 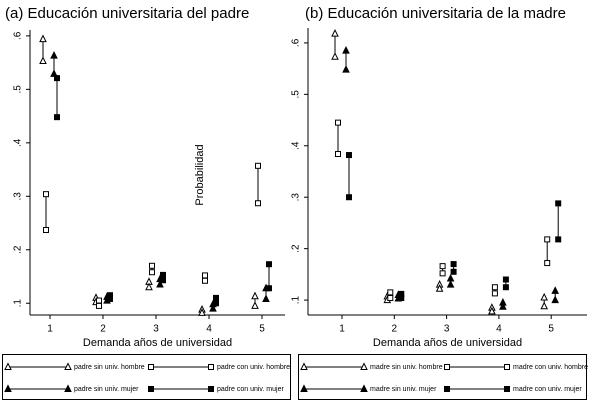 I want to click on x-tick-label: 3, so click(x=447, y=329).